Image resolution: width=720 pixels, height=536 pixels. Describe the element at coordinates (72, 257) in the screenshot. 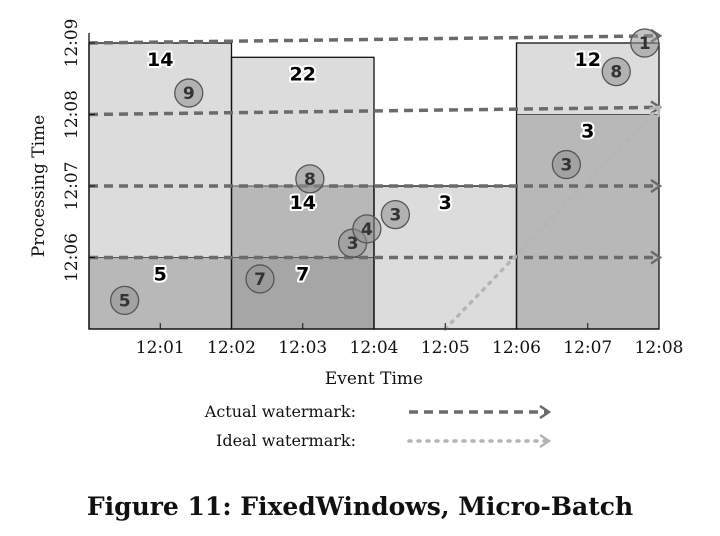

I see `y-tick-label: 12:06` at that location.